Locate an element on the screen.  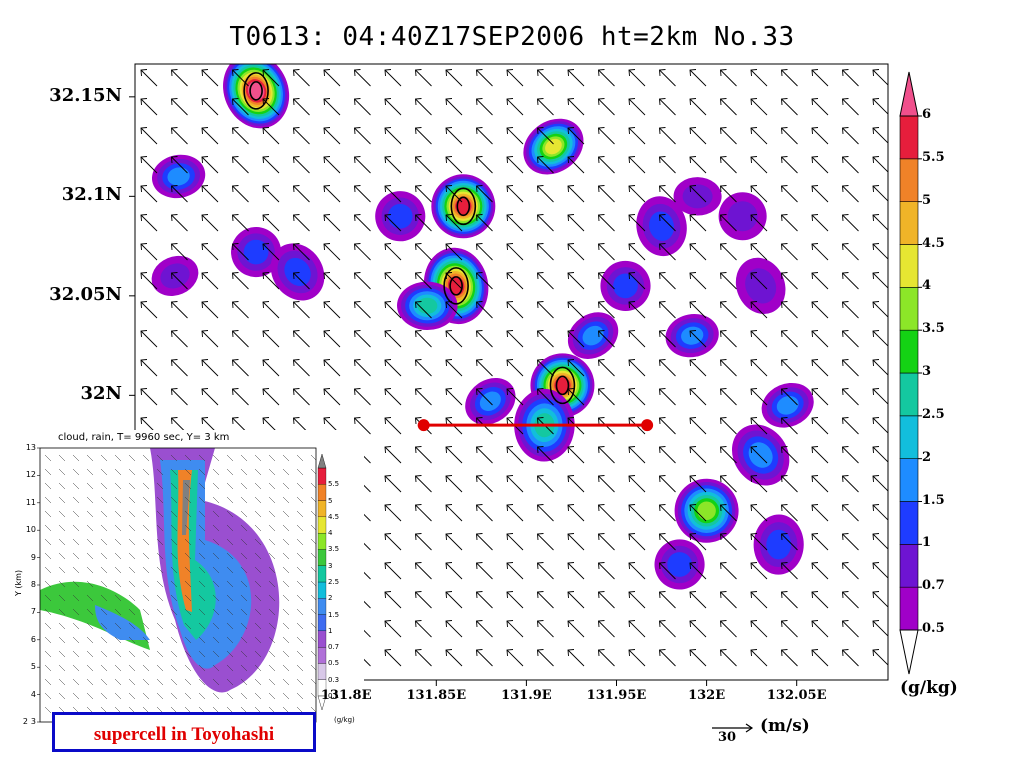
inset-title: cloud, rain, T= 9960 sec, Y= 3 km is located at coordinates (144, 437).